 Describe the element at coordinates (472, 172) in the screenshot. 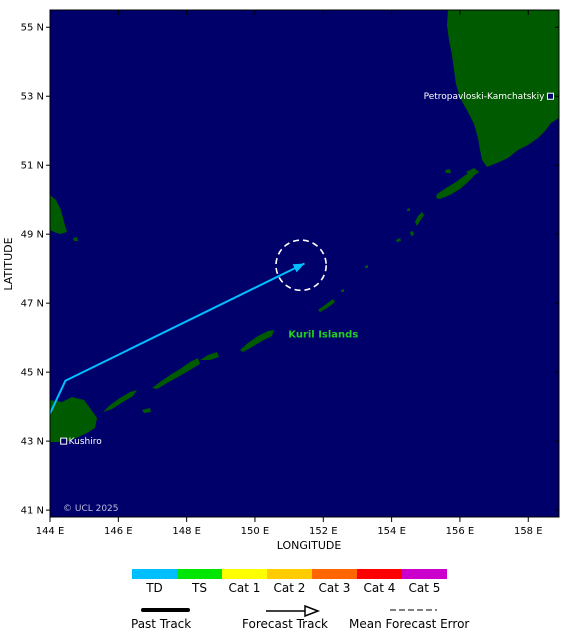

I see `island-shumshu` at that location.